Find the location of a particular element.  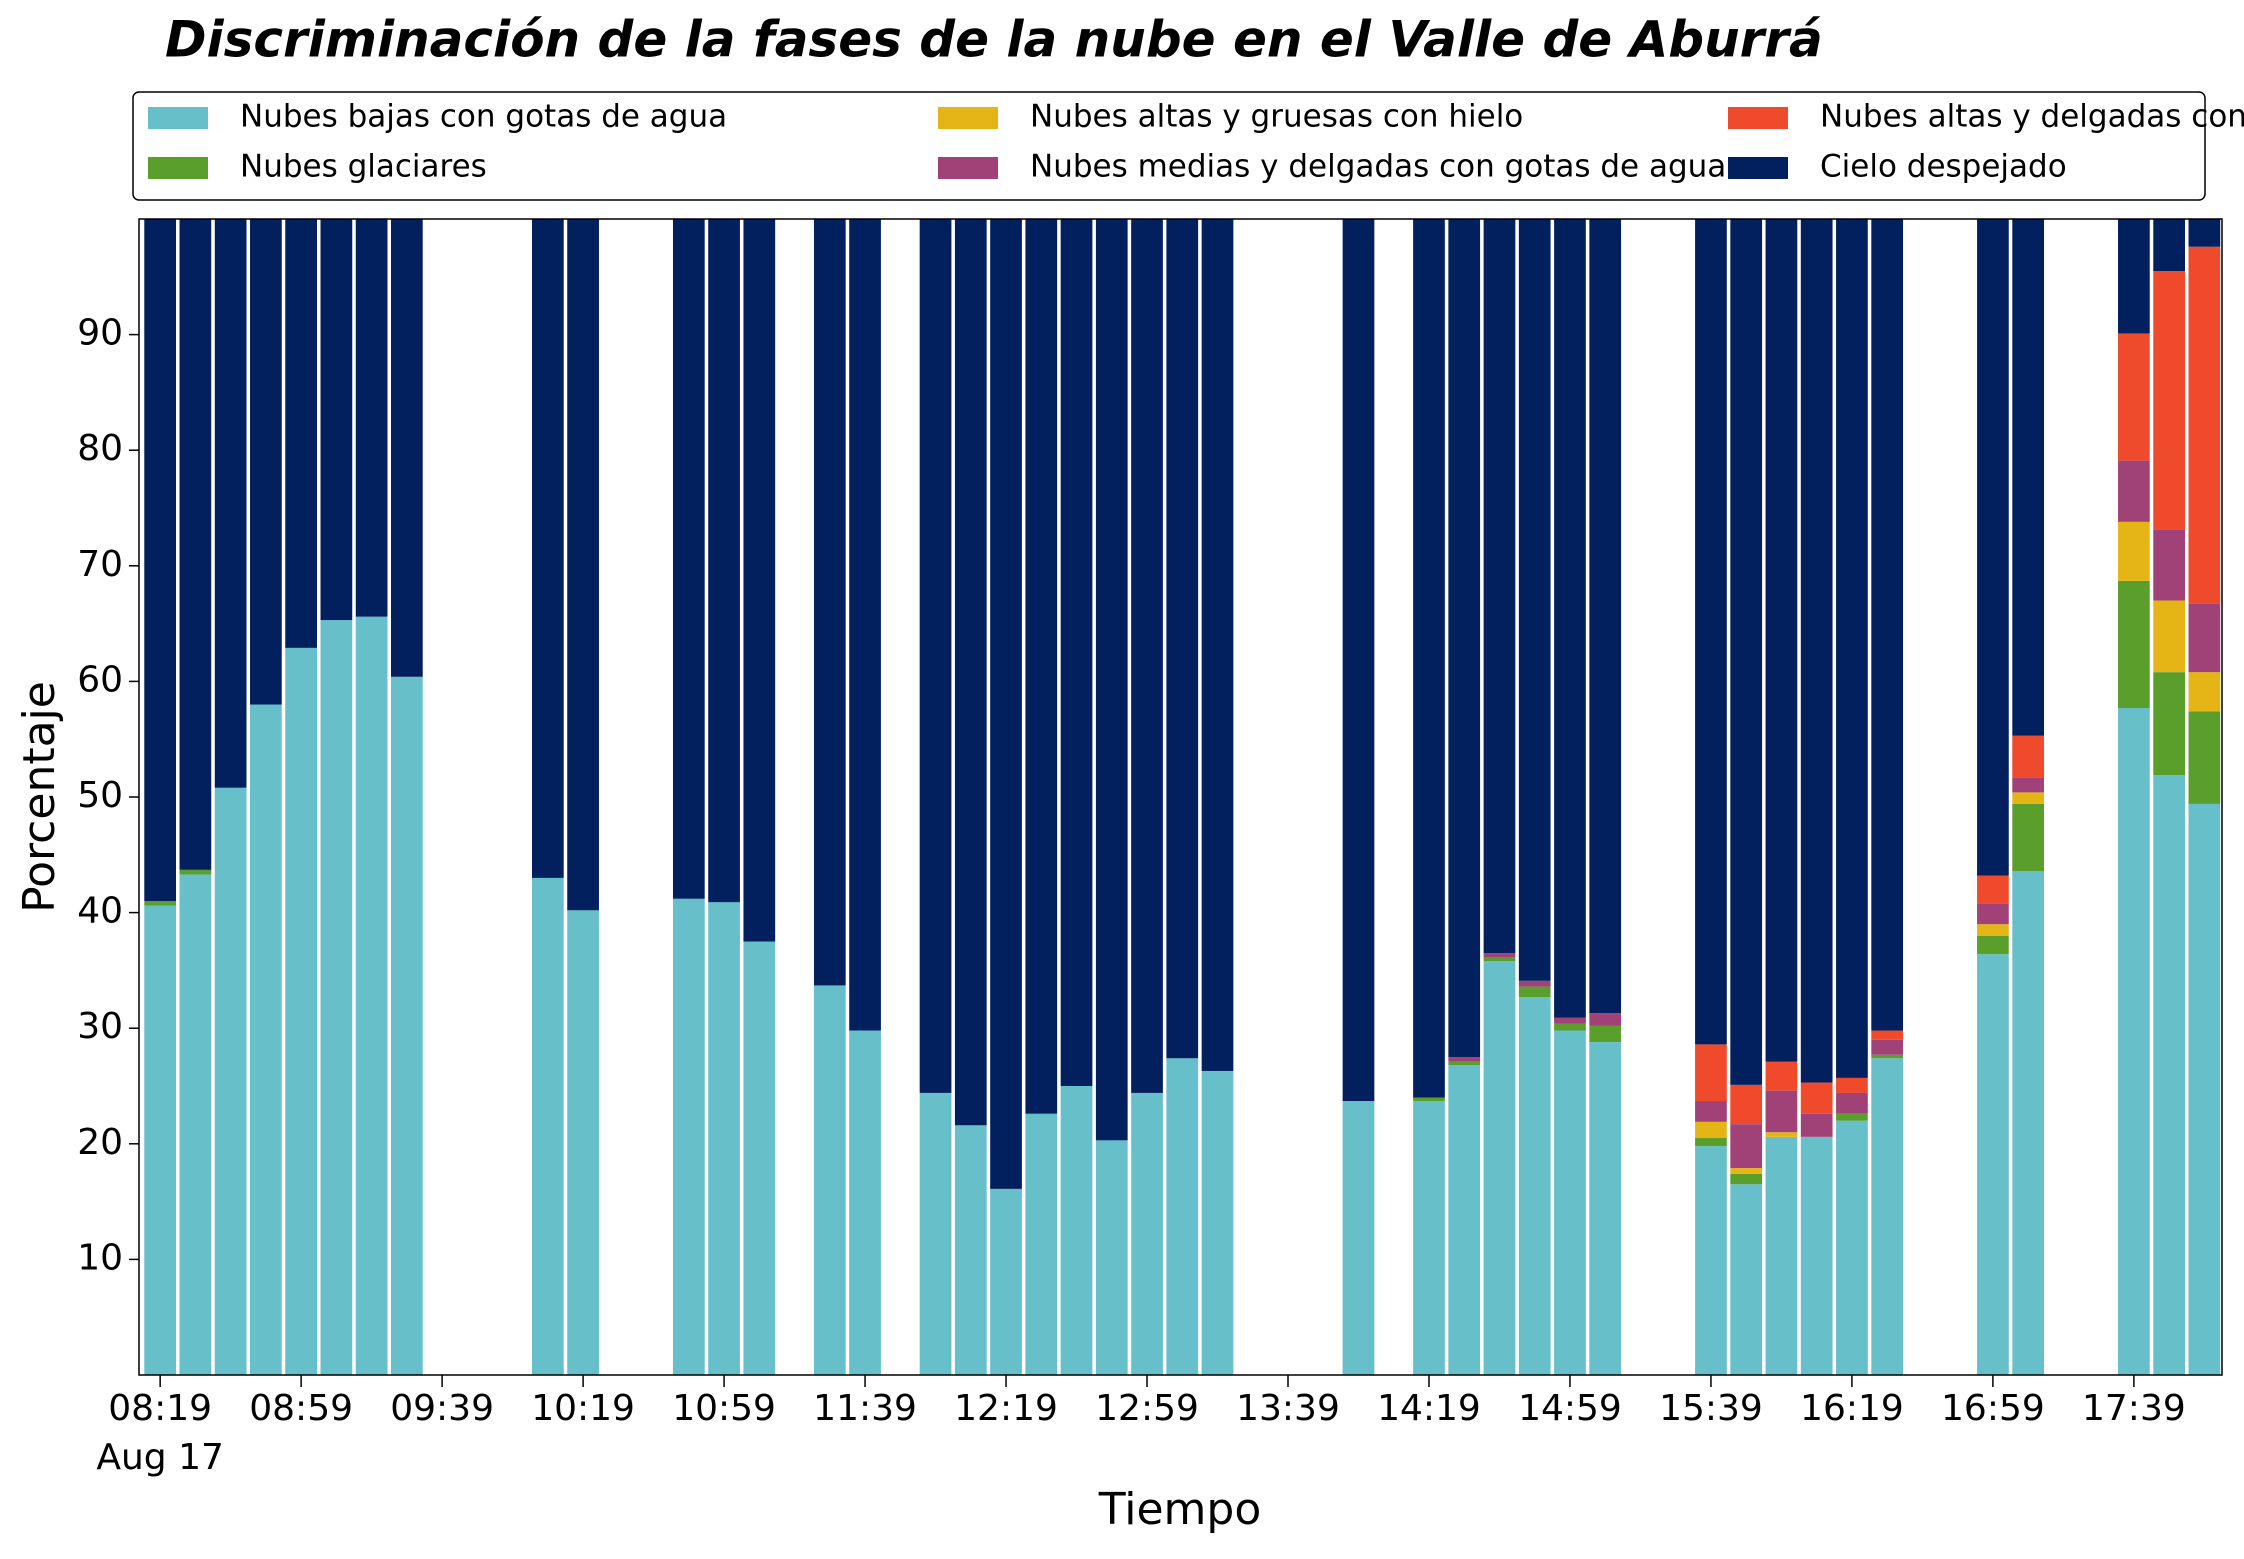

x-tick-label: 14:19 is located at coordinates (1429, 1408).